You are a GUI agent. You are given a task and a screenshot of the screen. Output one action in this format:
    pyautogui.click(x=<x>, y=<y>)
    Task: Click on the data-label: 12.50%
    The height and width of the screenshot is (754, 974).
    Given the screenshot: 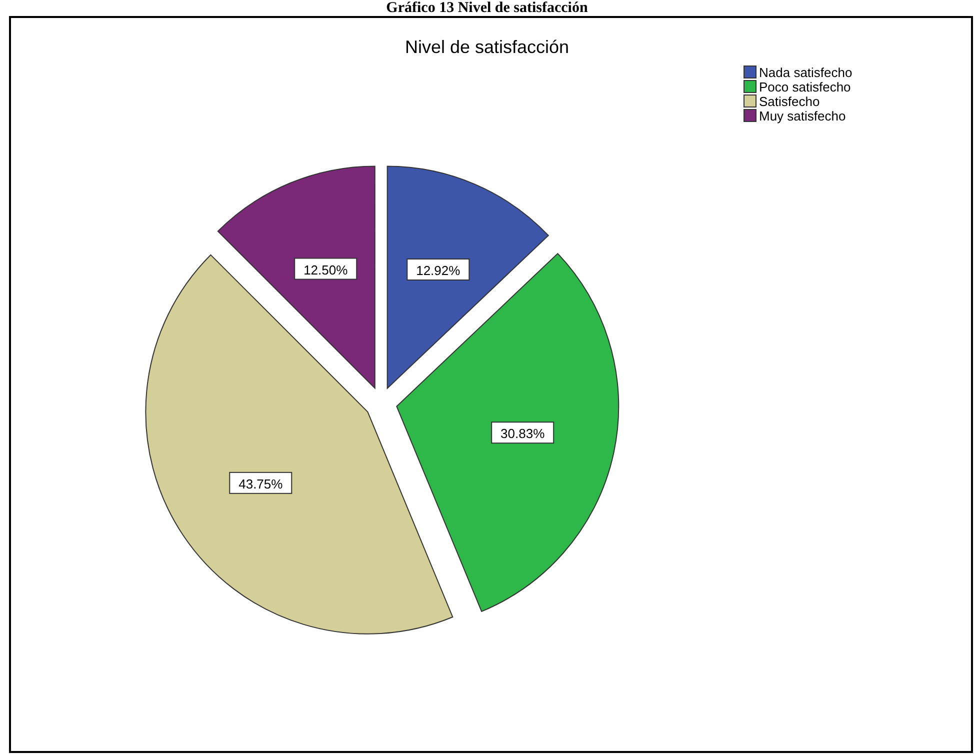 What is the action you would take?
    pyautogui.click(x=326, y=270)
    